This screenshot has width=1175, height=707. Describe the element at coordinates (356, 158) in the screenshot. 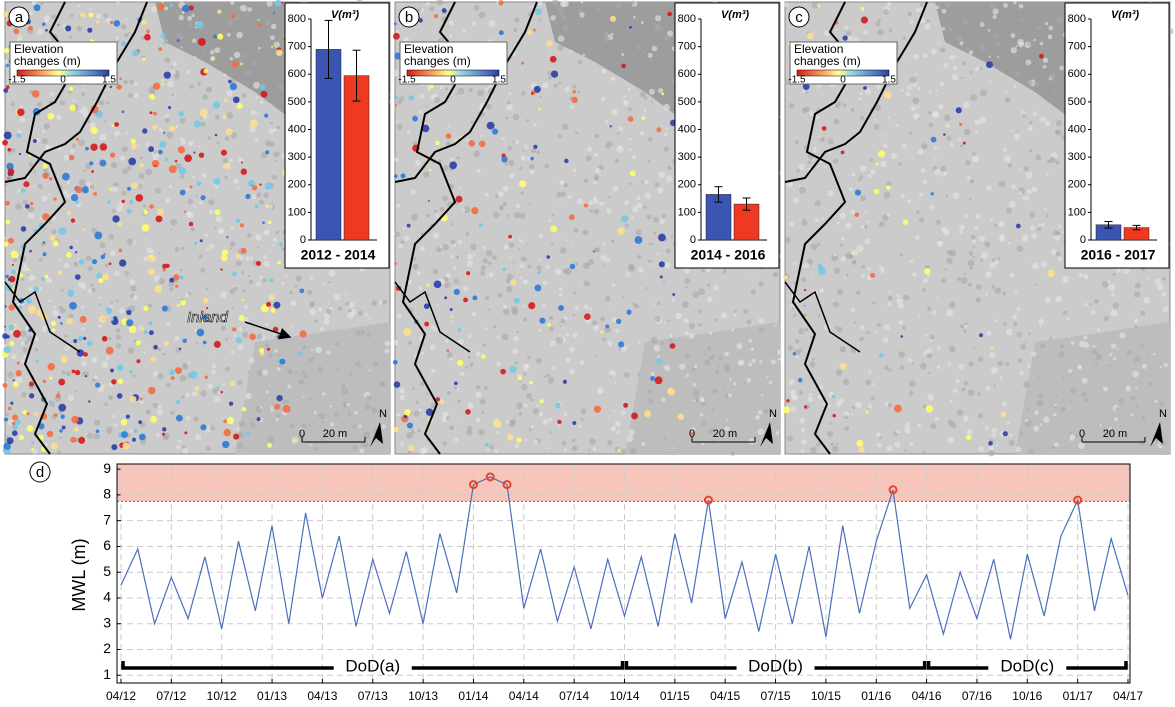

I see `bar` at that location.